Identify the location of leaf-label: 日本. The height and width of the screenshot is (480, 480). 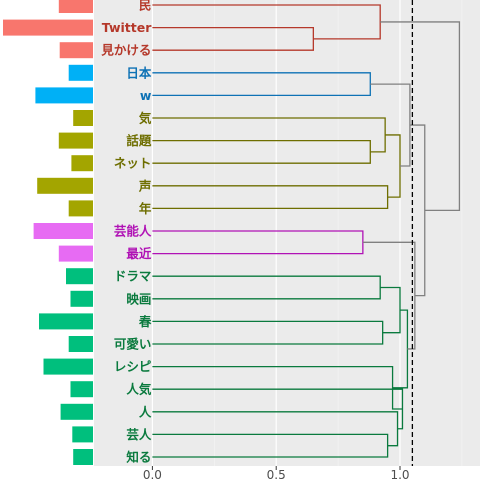
(139, 72).